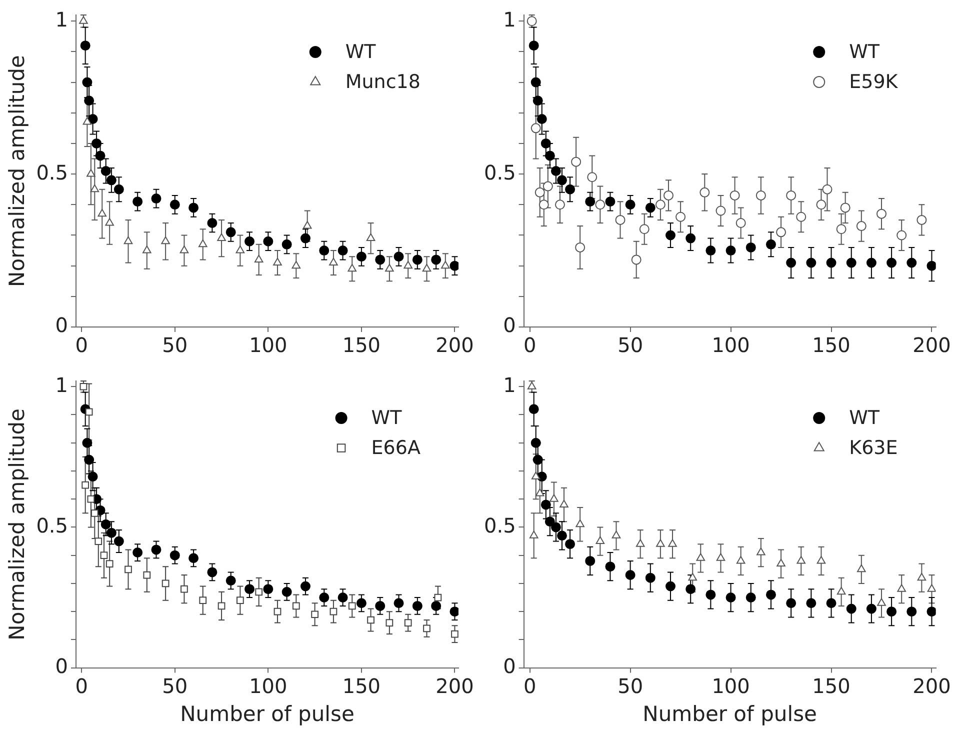  Describe the element at coordinates (873, 447) in the screenshot. I see `legend-label: K63E` at that location.